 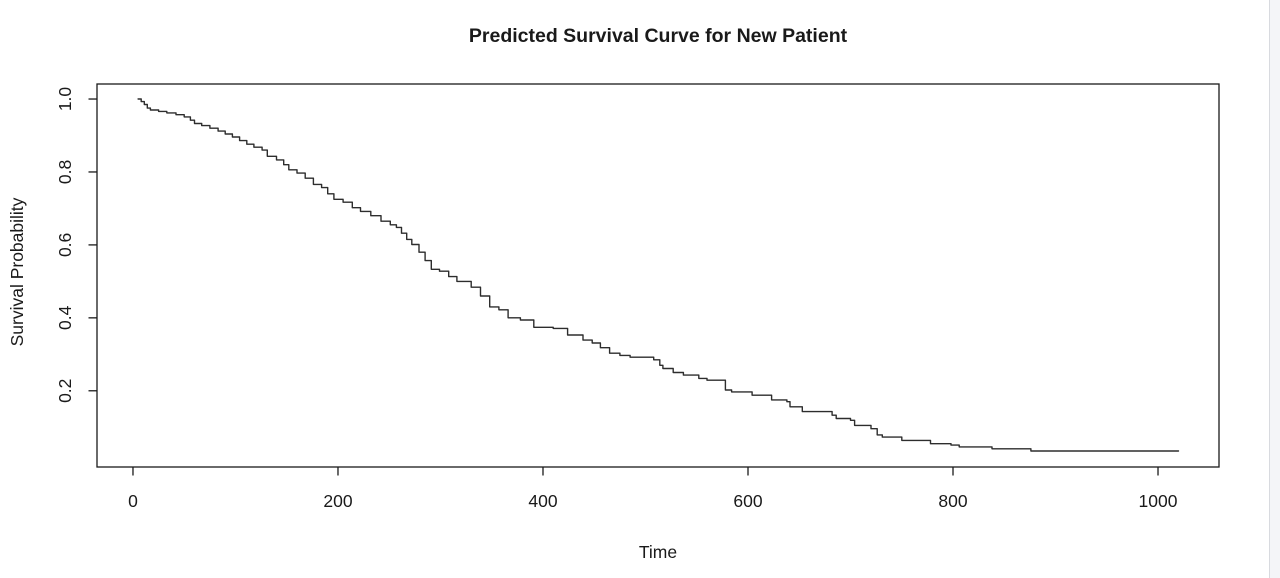 I want to click on chart-title: Predicted Survival Curve for New Patient, so click(x=658, y=36).